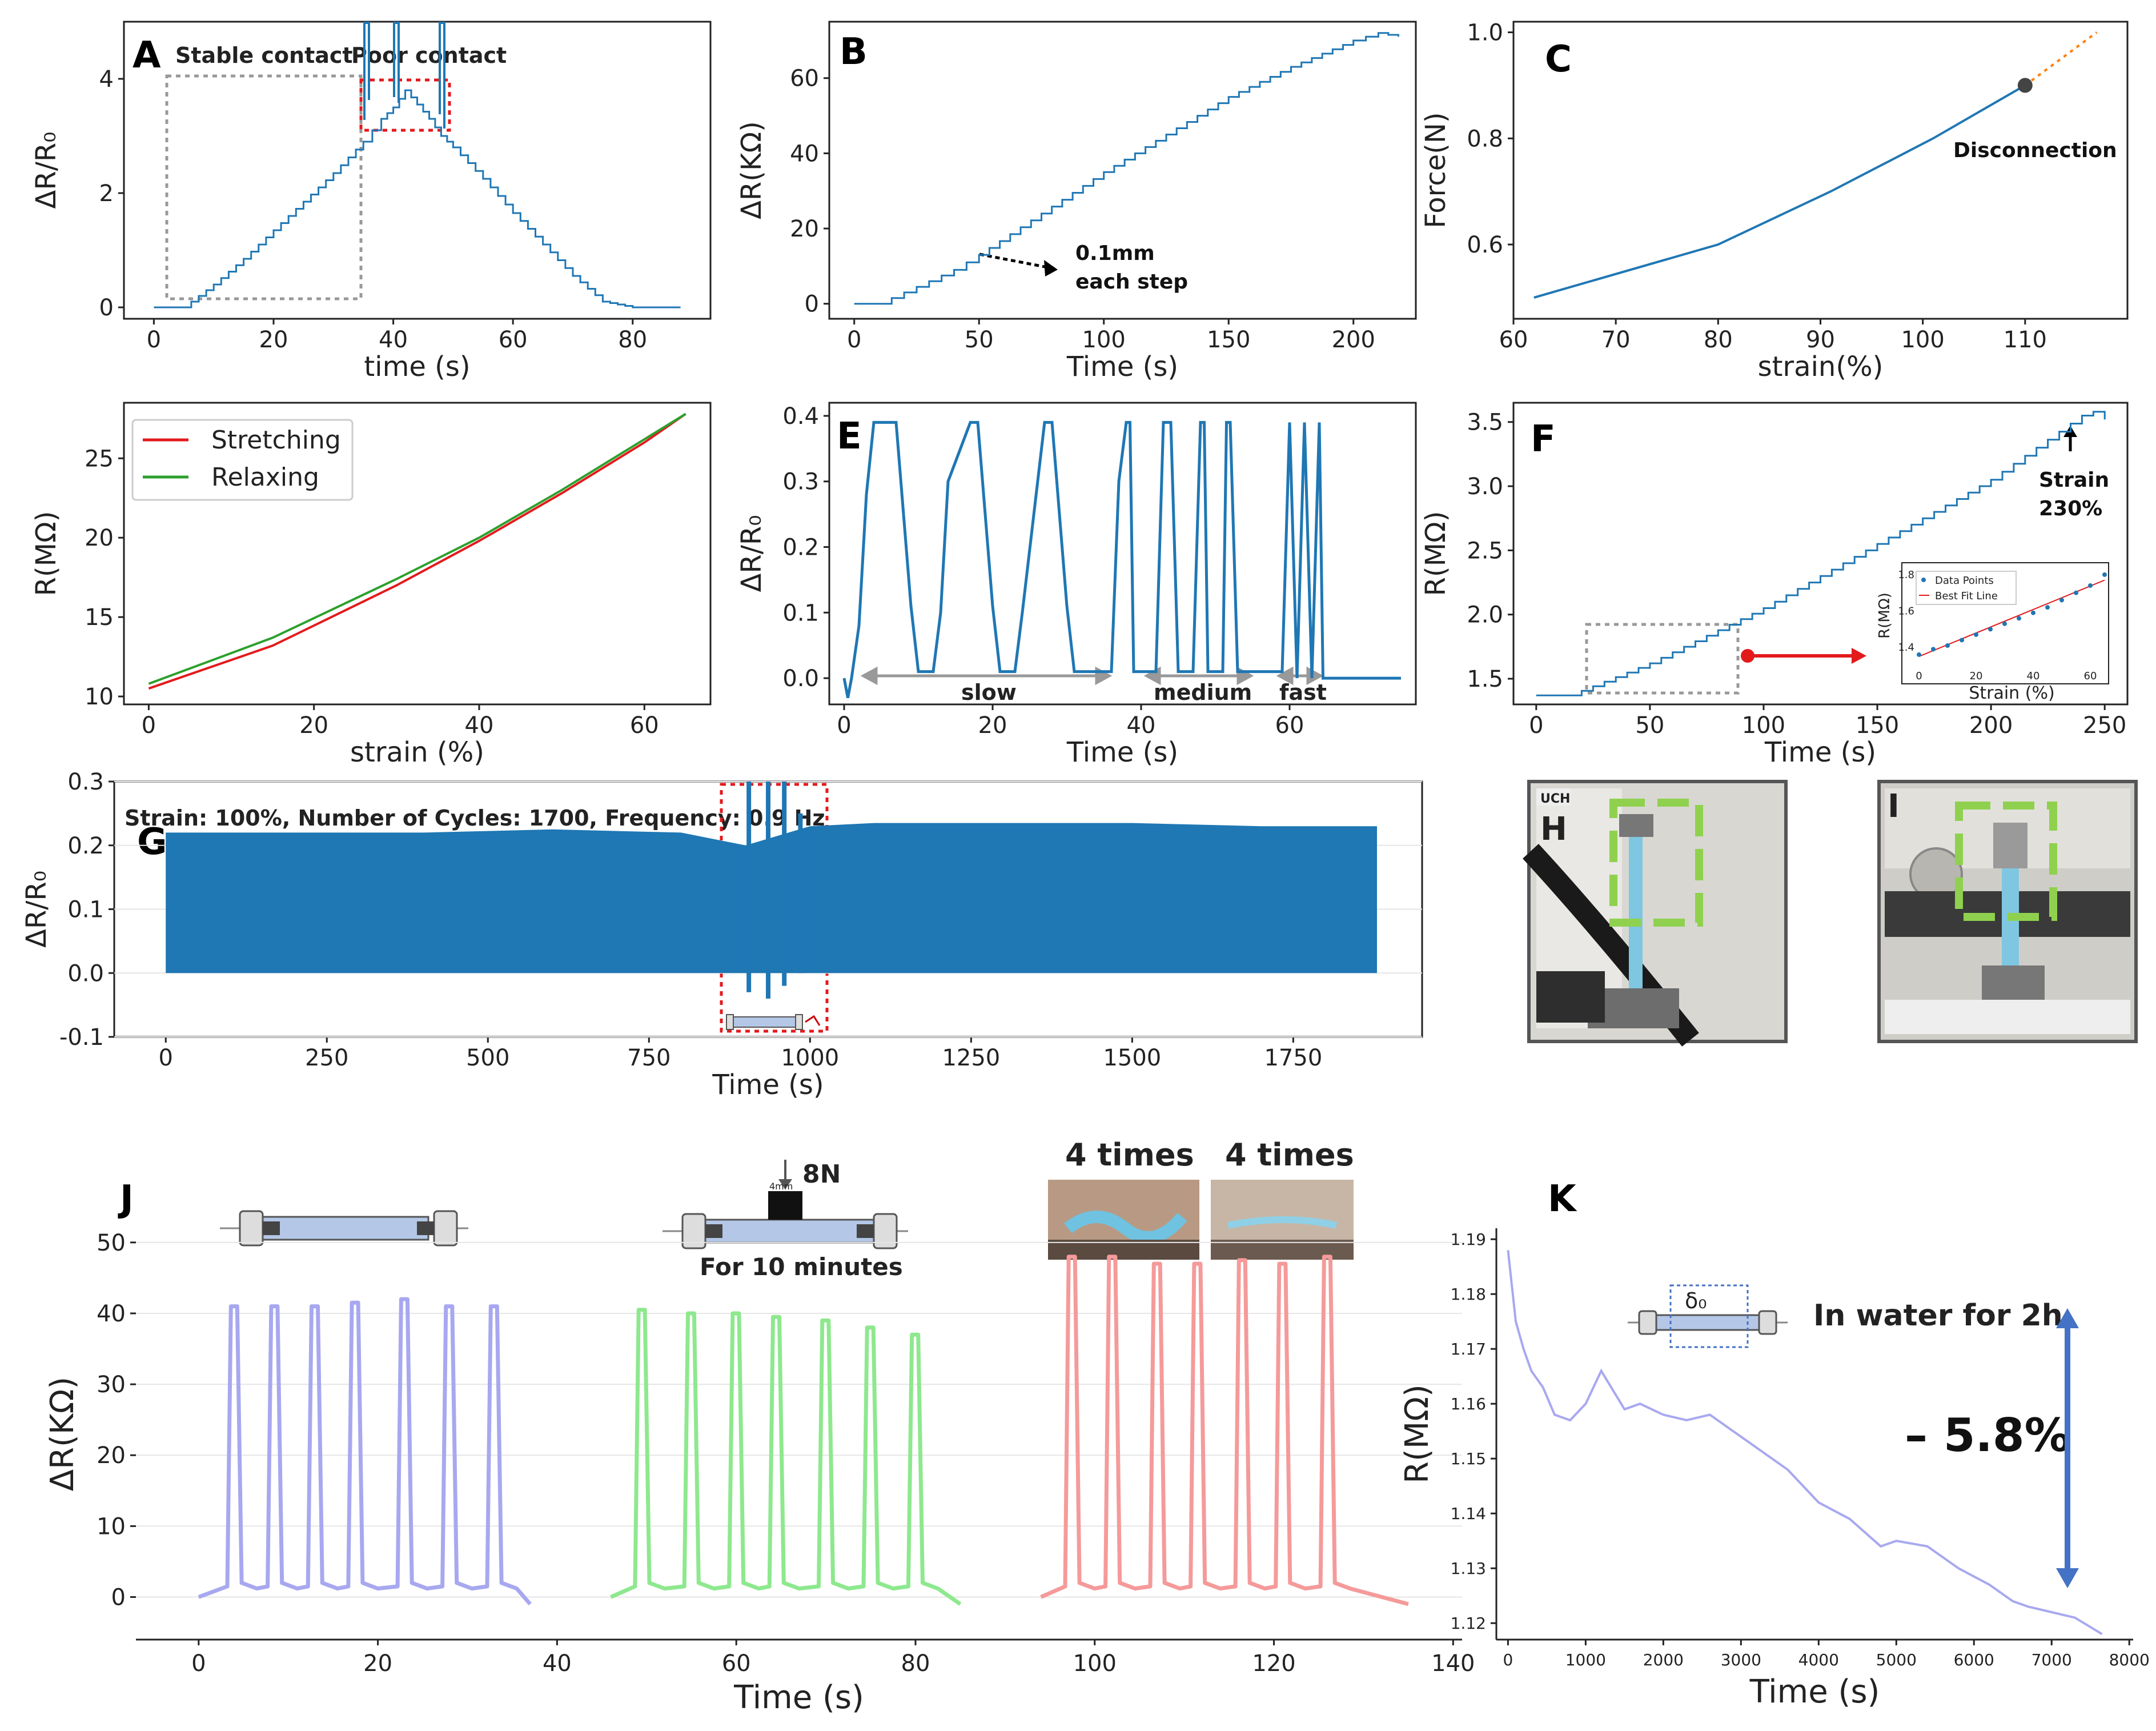  What do you see at coordinates (821, 1174) in the screenshot?
I see `j-force-label: 8N` at bounding box center [821, 1174].